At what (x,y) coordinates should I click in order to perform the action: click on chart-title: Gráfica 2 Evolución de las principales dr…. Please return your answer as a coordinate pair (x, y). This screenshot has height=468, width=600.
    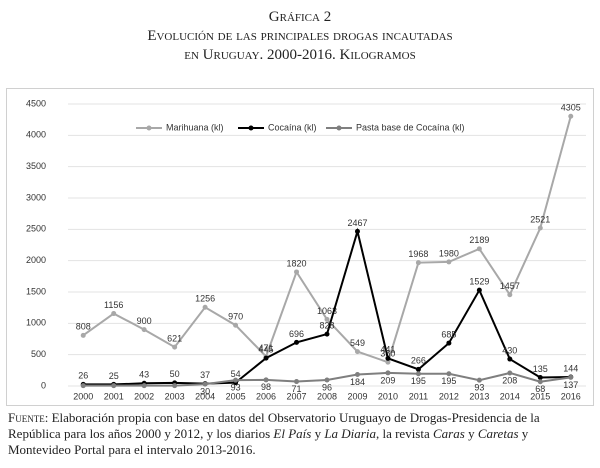
    Looking at the image, I should click on (300, 36).